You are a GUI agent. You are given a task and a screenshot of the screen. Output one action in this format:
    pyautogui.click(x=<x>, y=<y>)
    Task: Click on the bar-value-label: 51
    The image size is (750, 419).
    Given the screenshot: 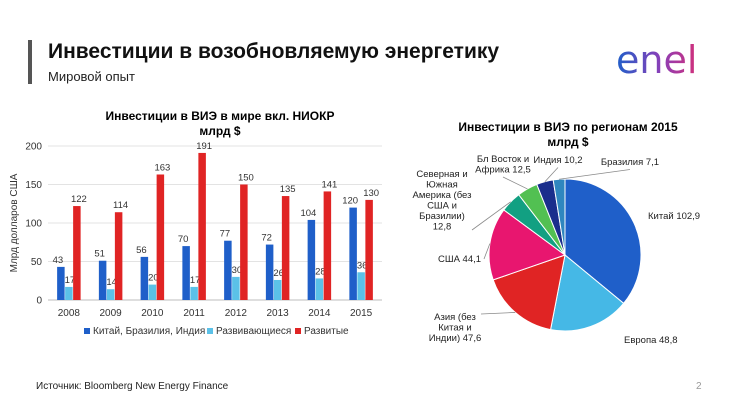 What is the action you would take?
    pyautogui.click(x=99, y=254)
    